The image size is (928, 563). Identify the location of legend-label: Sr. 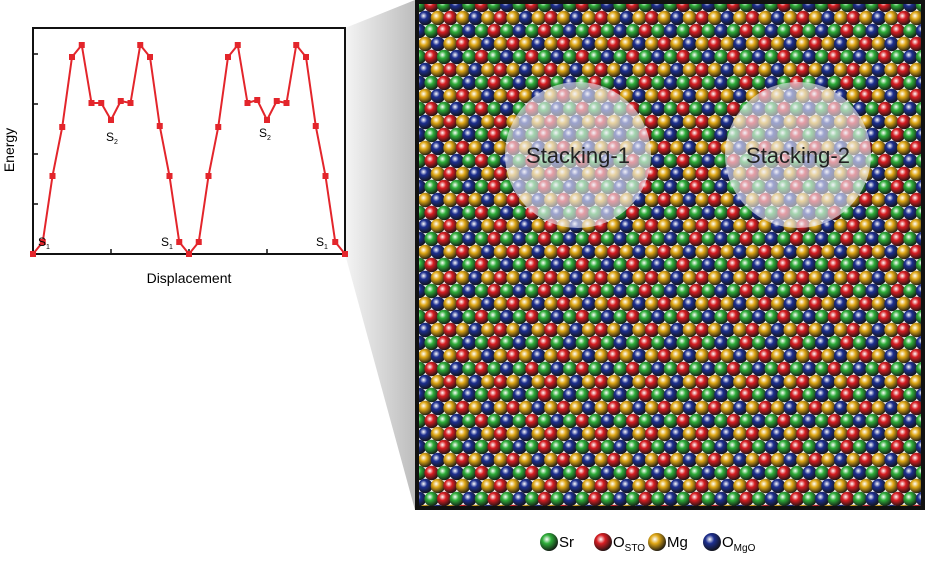
(566, 542).